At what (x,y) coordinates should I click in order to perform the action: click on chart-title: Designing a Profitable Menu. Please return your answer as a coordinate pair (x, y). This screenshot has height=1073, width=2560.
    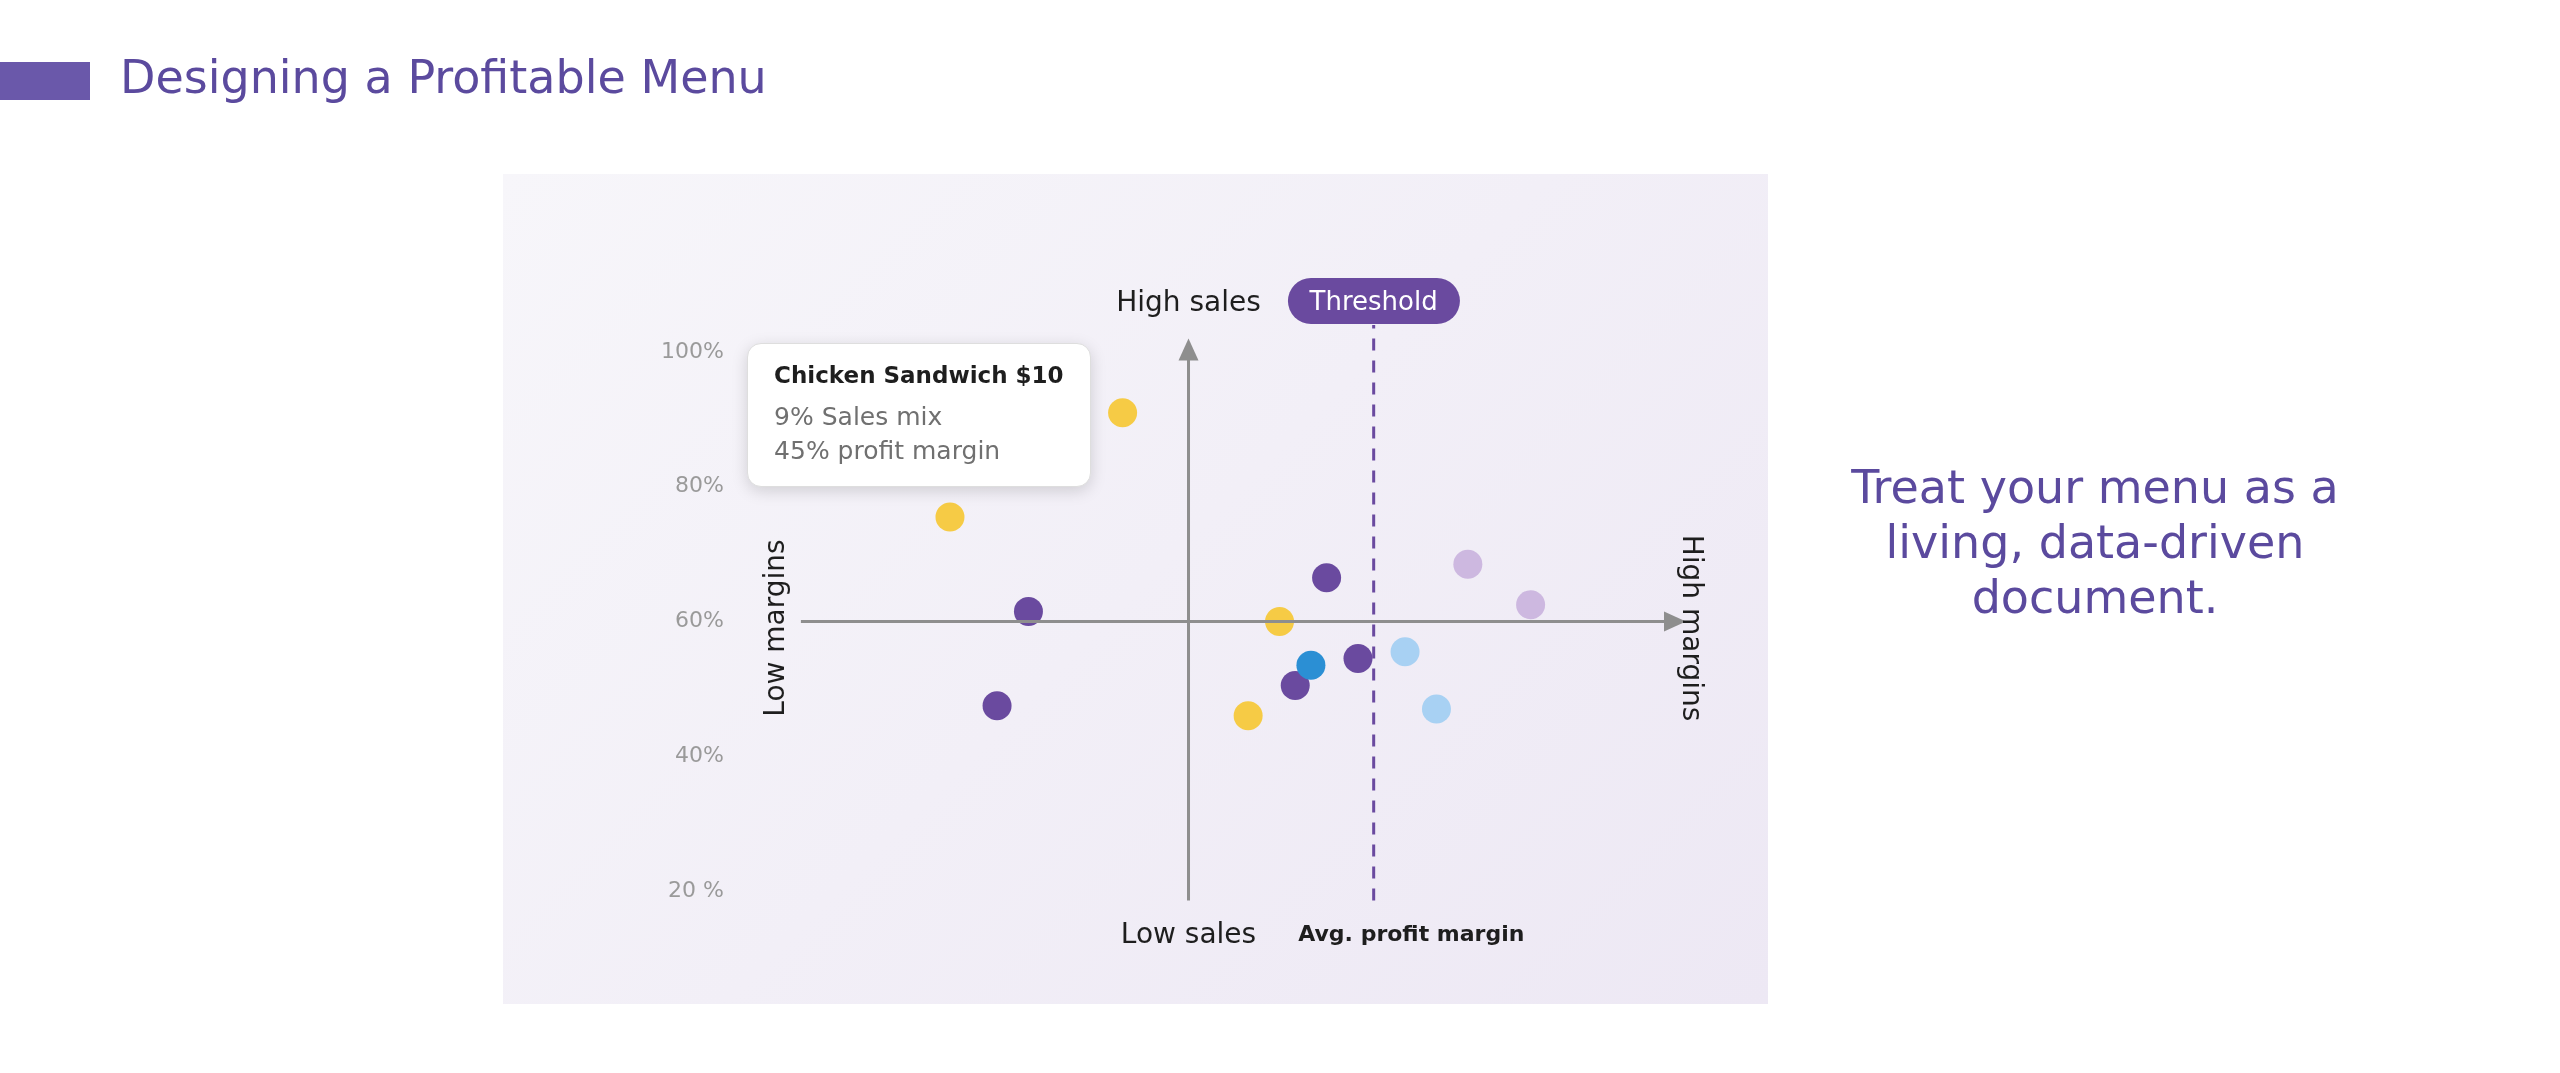
    Looking at the image, I should click on (443, 77).